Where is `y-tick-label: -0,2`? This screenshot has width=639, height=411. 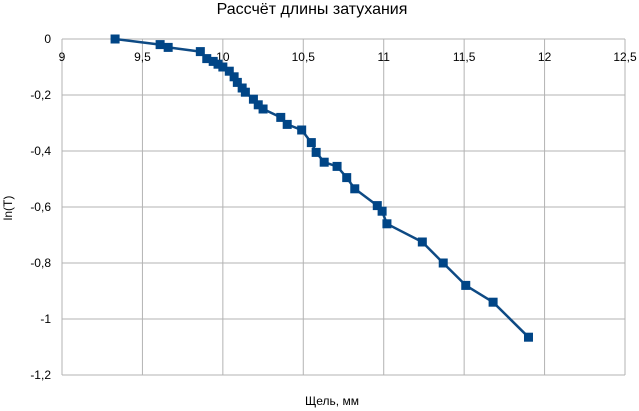
y-tick-label: -0,2 is located at coordinates (40, 95).